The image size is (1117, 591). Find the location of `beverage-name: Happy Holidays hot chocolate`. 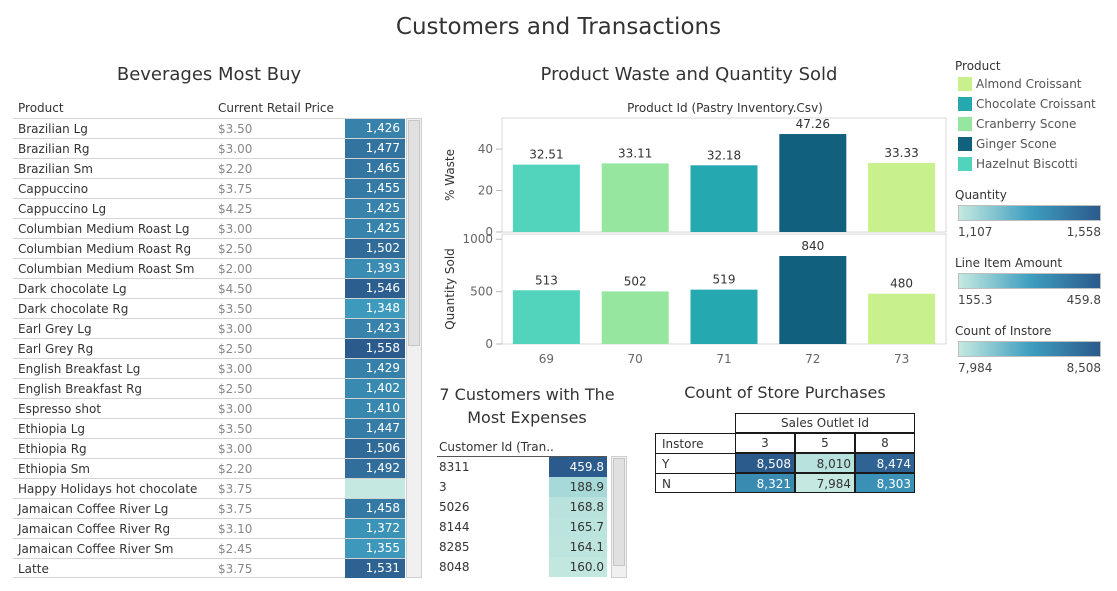

beverage-name: Happy Holidays hot chocolate is located at coordinates (108, 489).